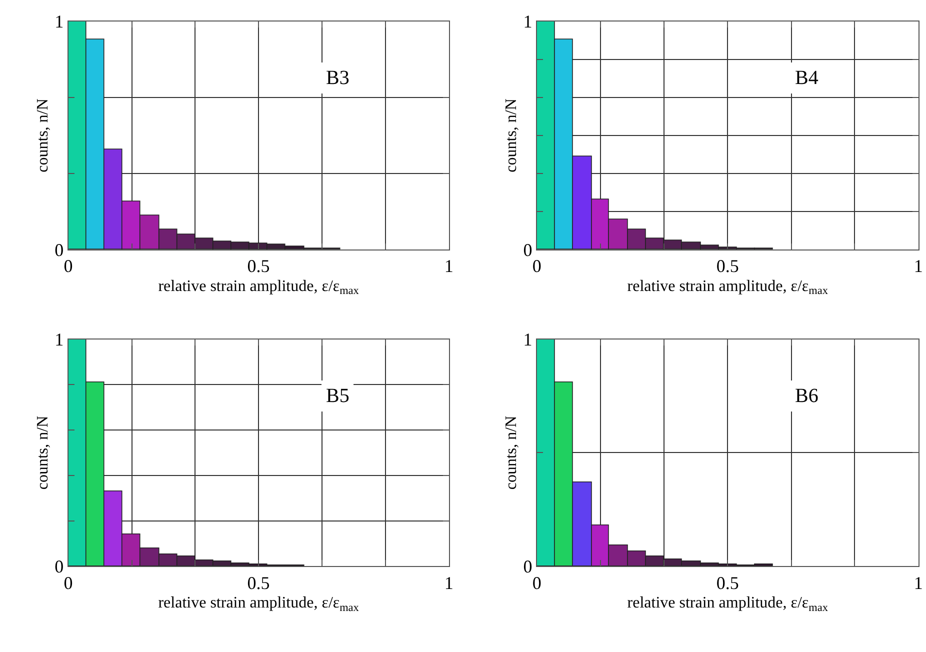 This screenshot has height=652, width=926. I want to click on annotation: B6, so click(806, 396).